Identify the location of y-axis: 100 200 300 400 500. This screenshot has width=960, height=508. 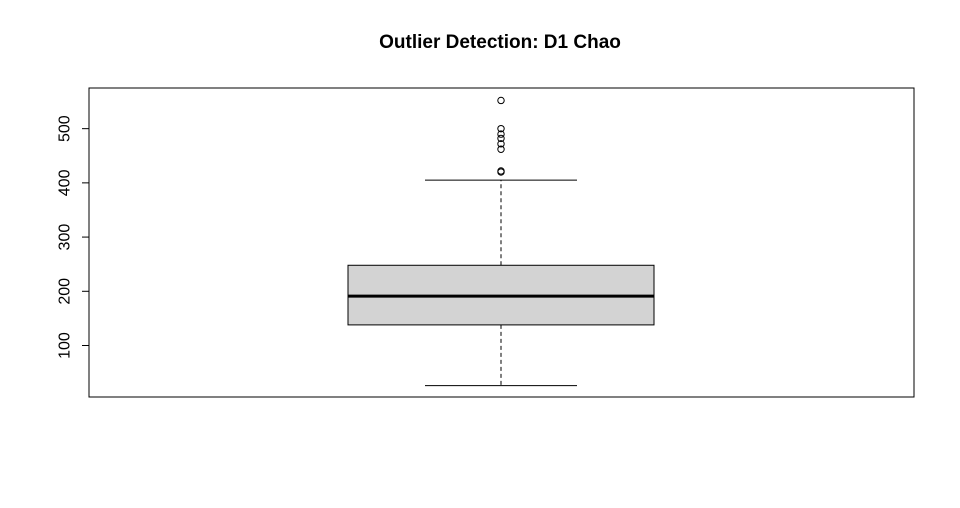
(73, 237).